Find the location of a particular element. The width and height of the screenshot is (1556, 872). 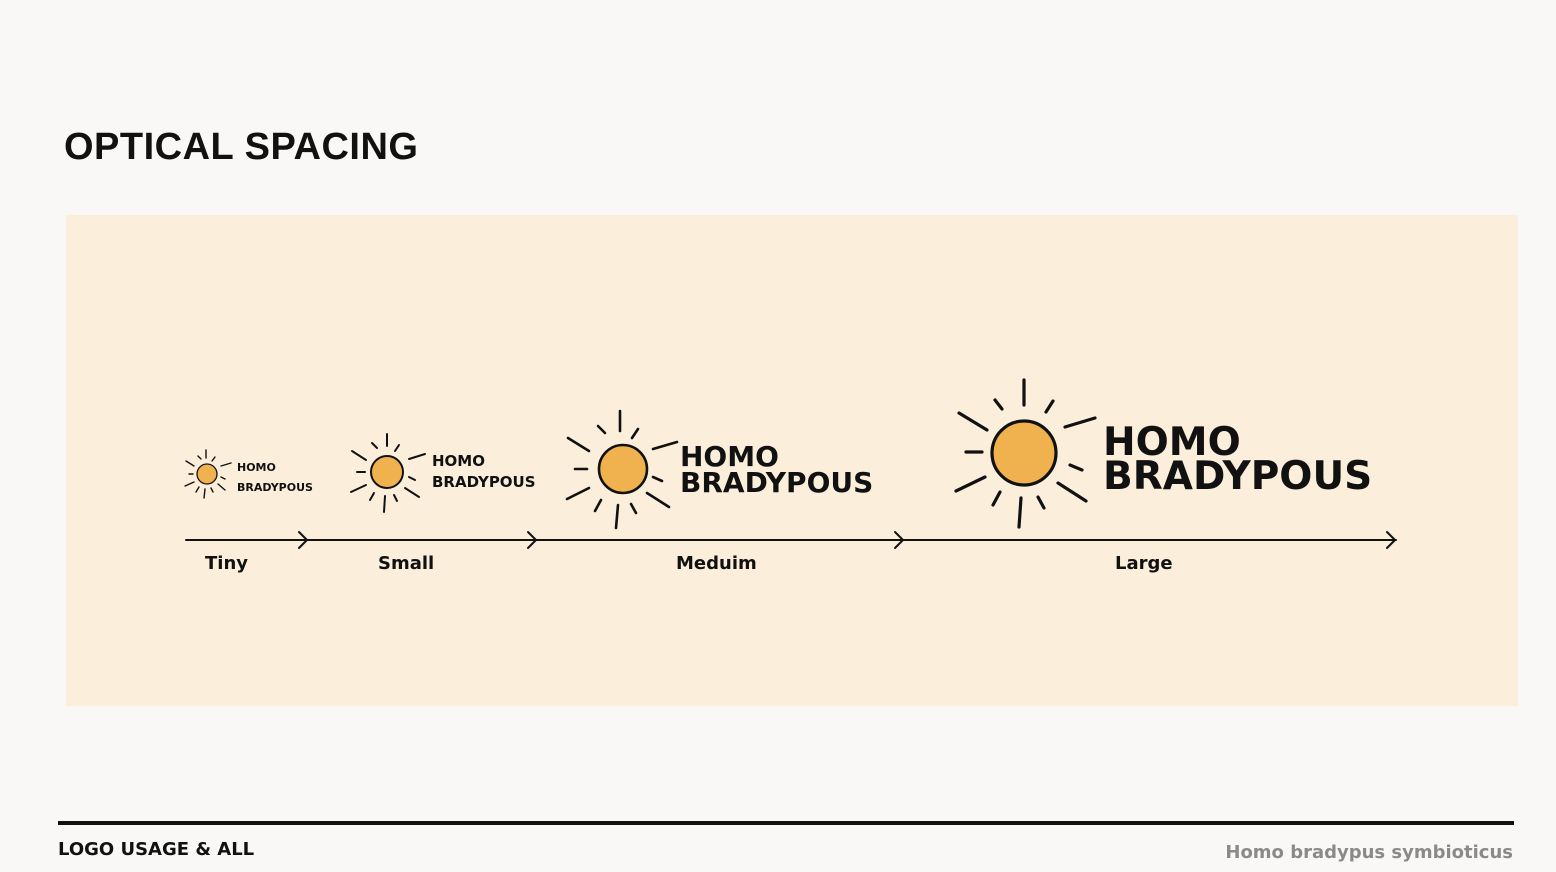

arrow-tiny is located at coordinates (303, 540).